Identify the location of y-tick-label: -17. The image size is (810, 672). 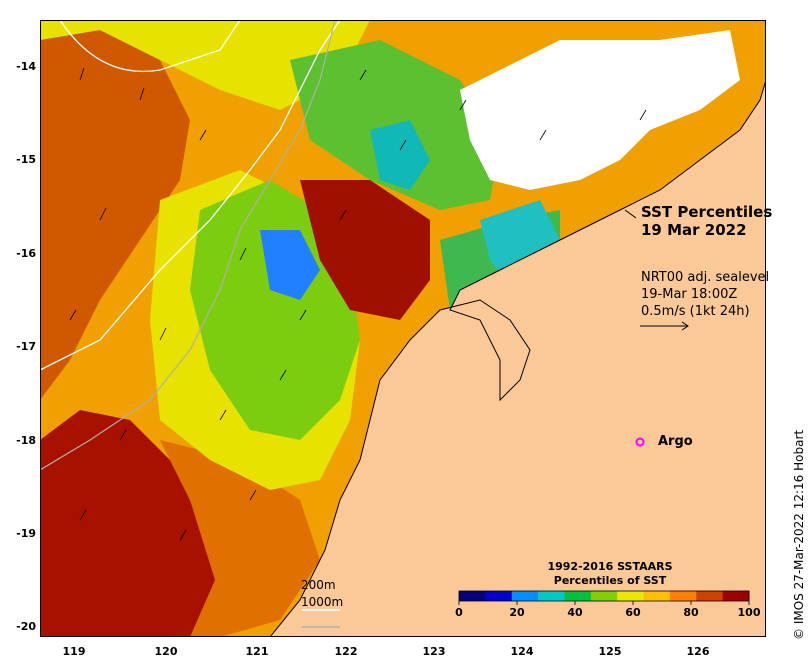
(26, 346).